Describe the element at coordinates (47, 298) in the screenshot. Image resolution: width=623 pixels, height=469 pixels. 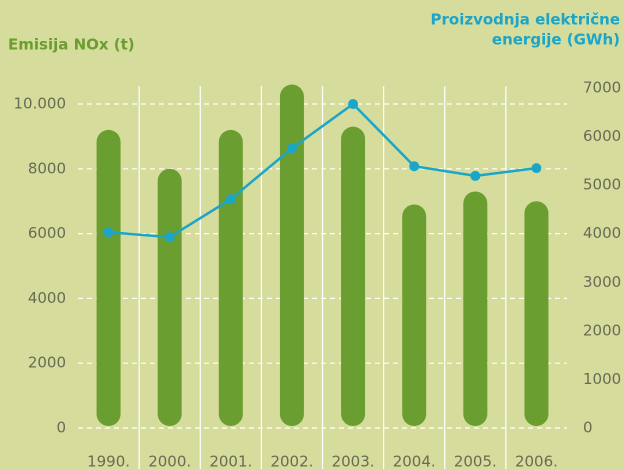
I see `y-tick-label: 4000` at that location.